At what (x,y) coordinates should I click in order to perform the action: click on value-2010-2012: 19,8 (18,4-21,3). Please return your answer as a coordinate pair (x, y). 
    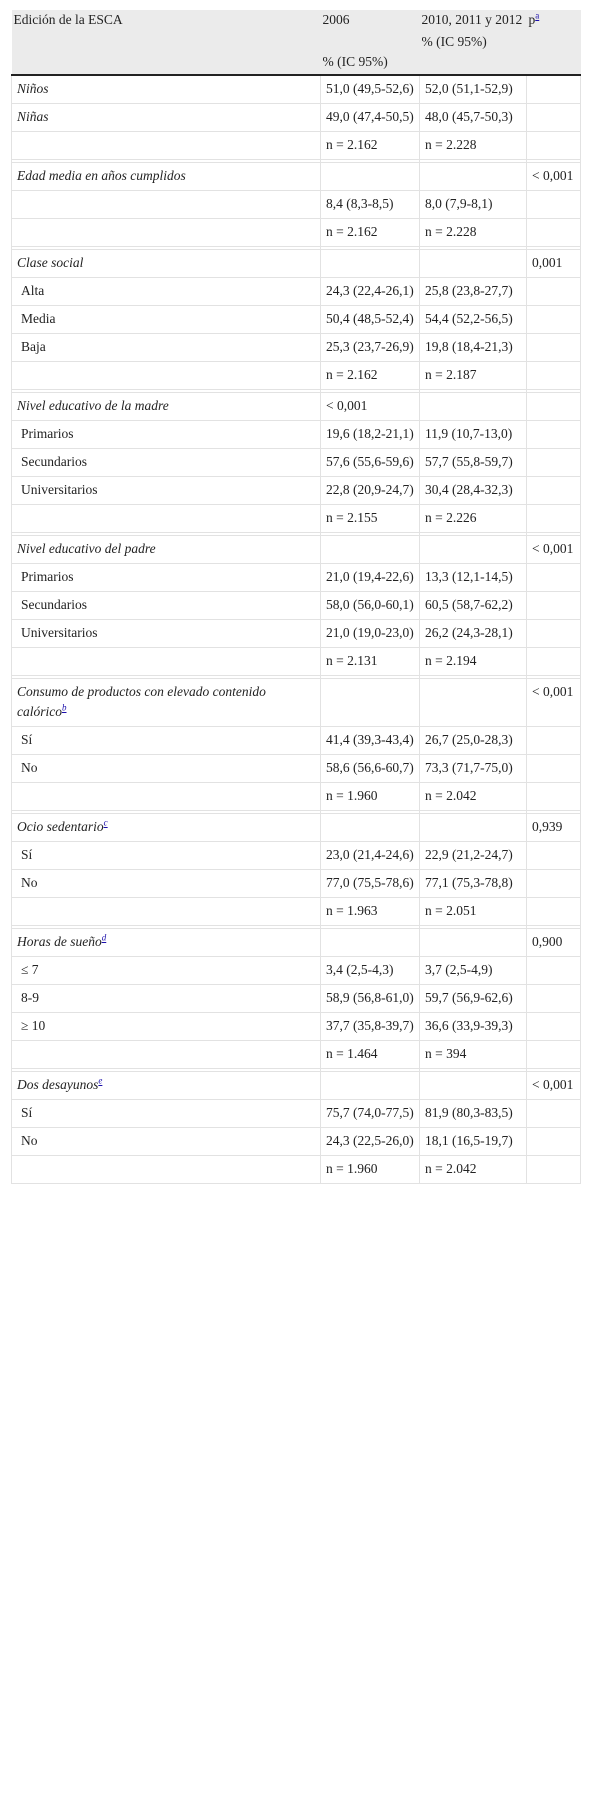
    Looking at the image, I should click on (469, 346).